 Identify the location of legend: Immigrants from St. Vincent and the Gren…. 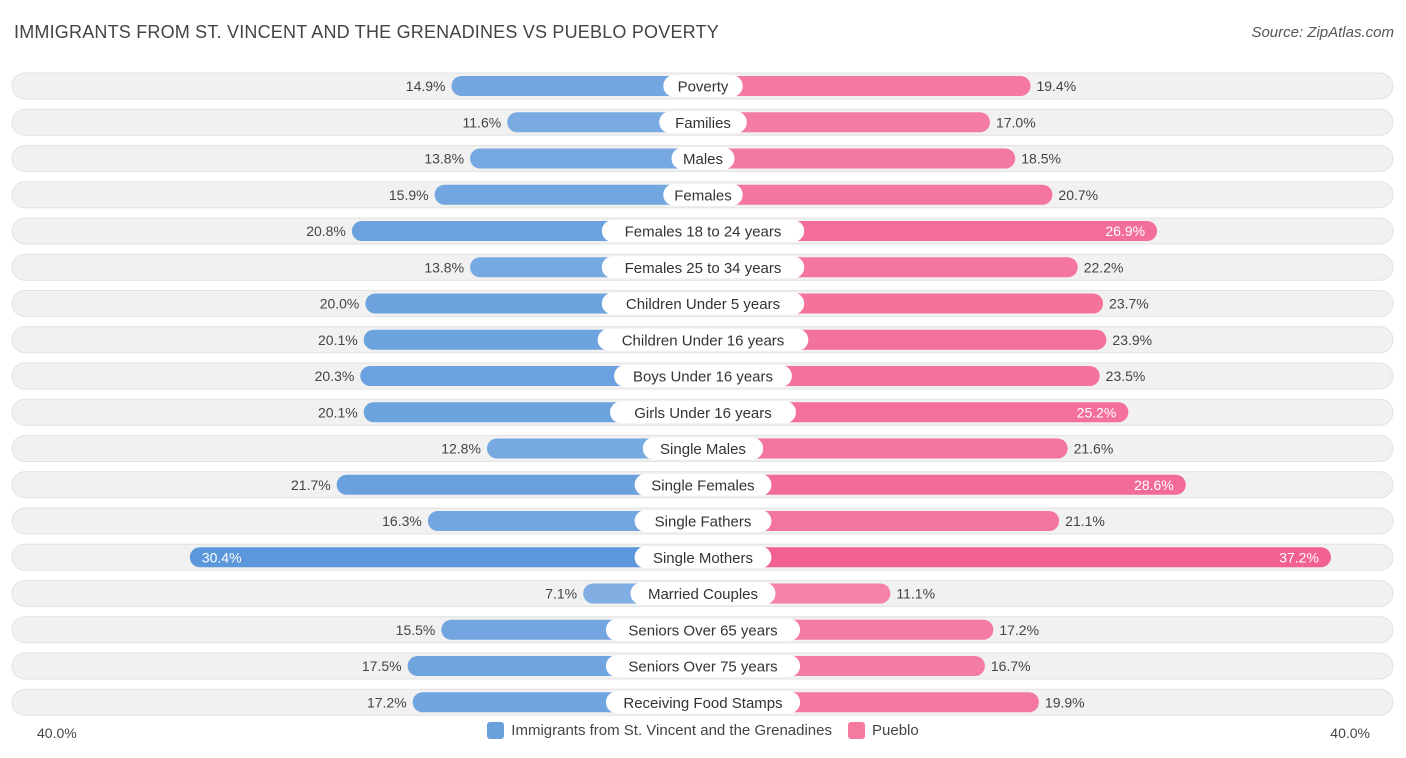
(703, 730).